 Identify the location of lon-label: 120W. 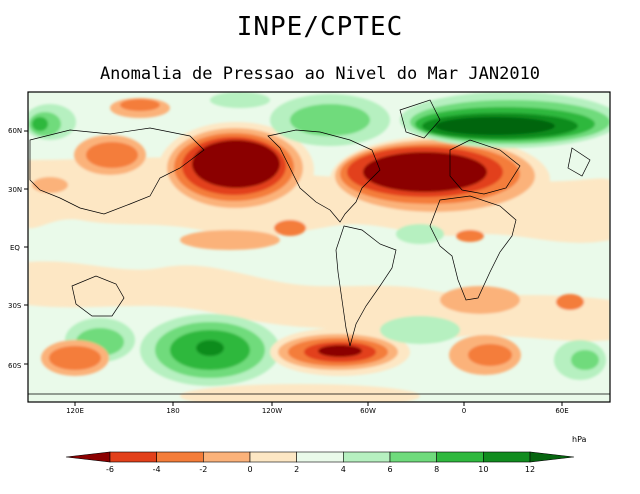
(272, 411).